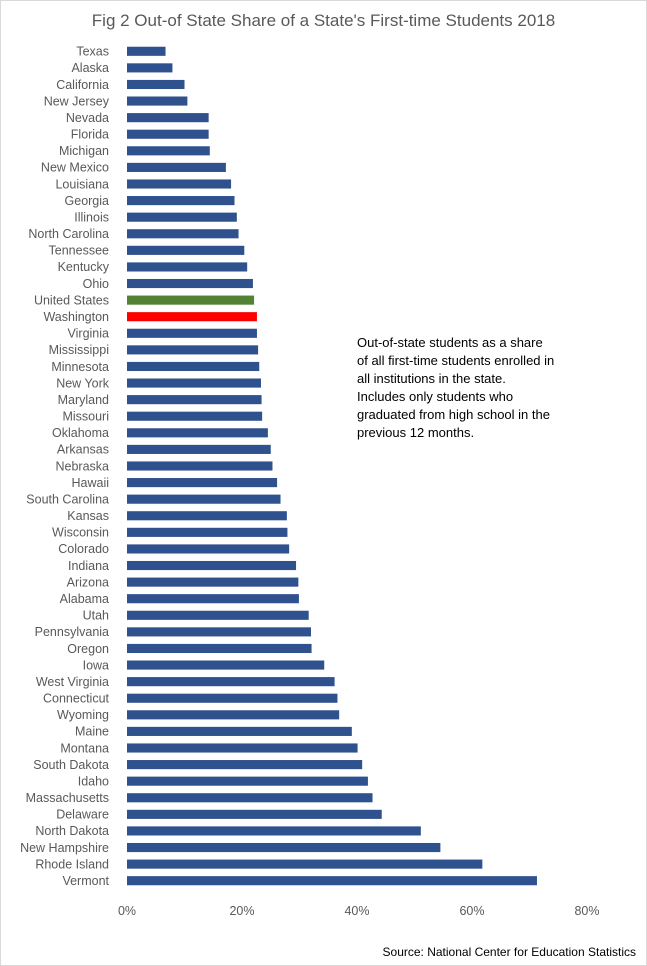  What do you see at coordinates (332, 881) in the screenshot?
I see `bar-vermont` at bounding box center [332, 881].